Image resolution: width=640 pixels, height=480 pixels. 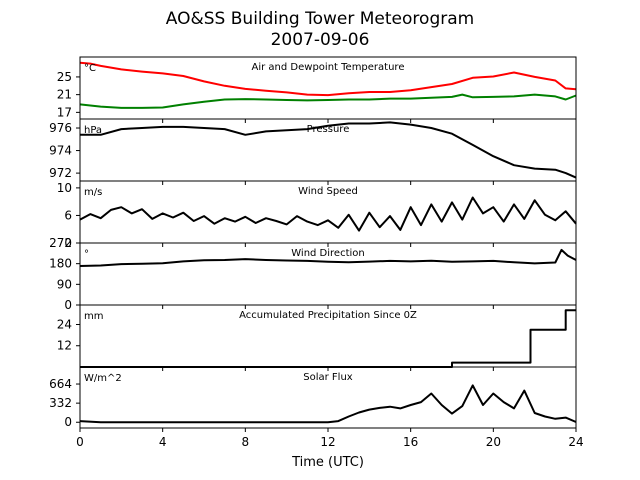 I want to click on panel-2: 972 974 976 hPa Pressure, so click(x=313, y=151).